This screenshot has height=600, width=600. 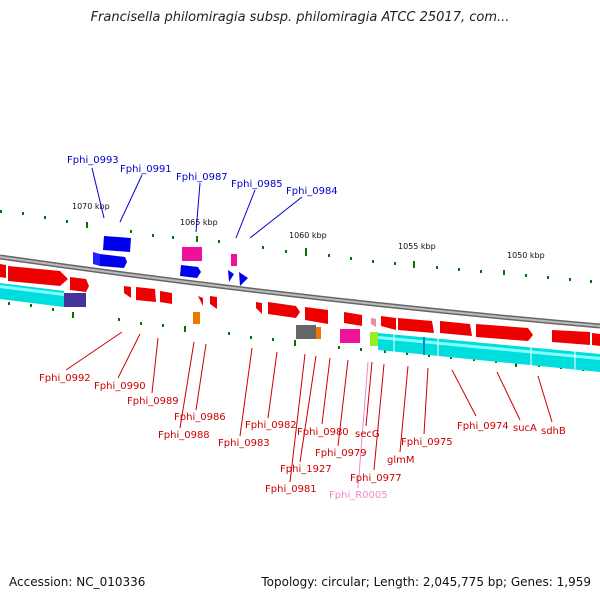 What do you see at coordinates (525, 428) in the screenshot?
I see `gene-label: sucA` at bounding box center [525, 428].